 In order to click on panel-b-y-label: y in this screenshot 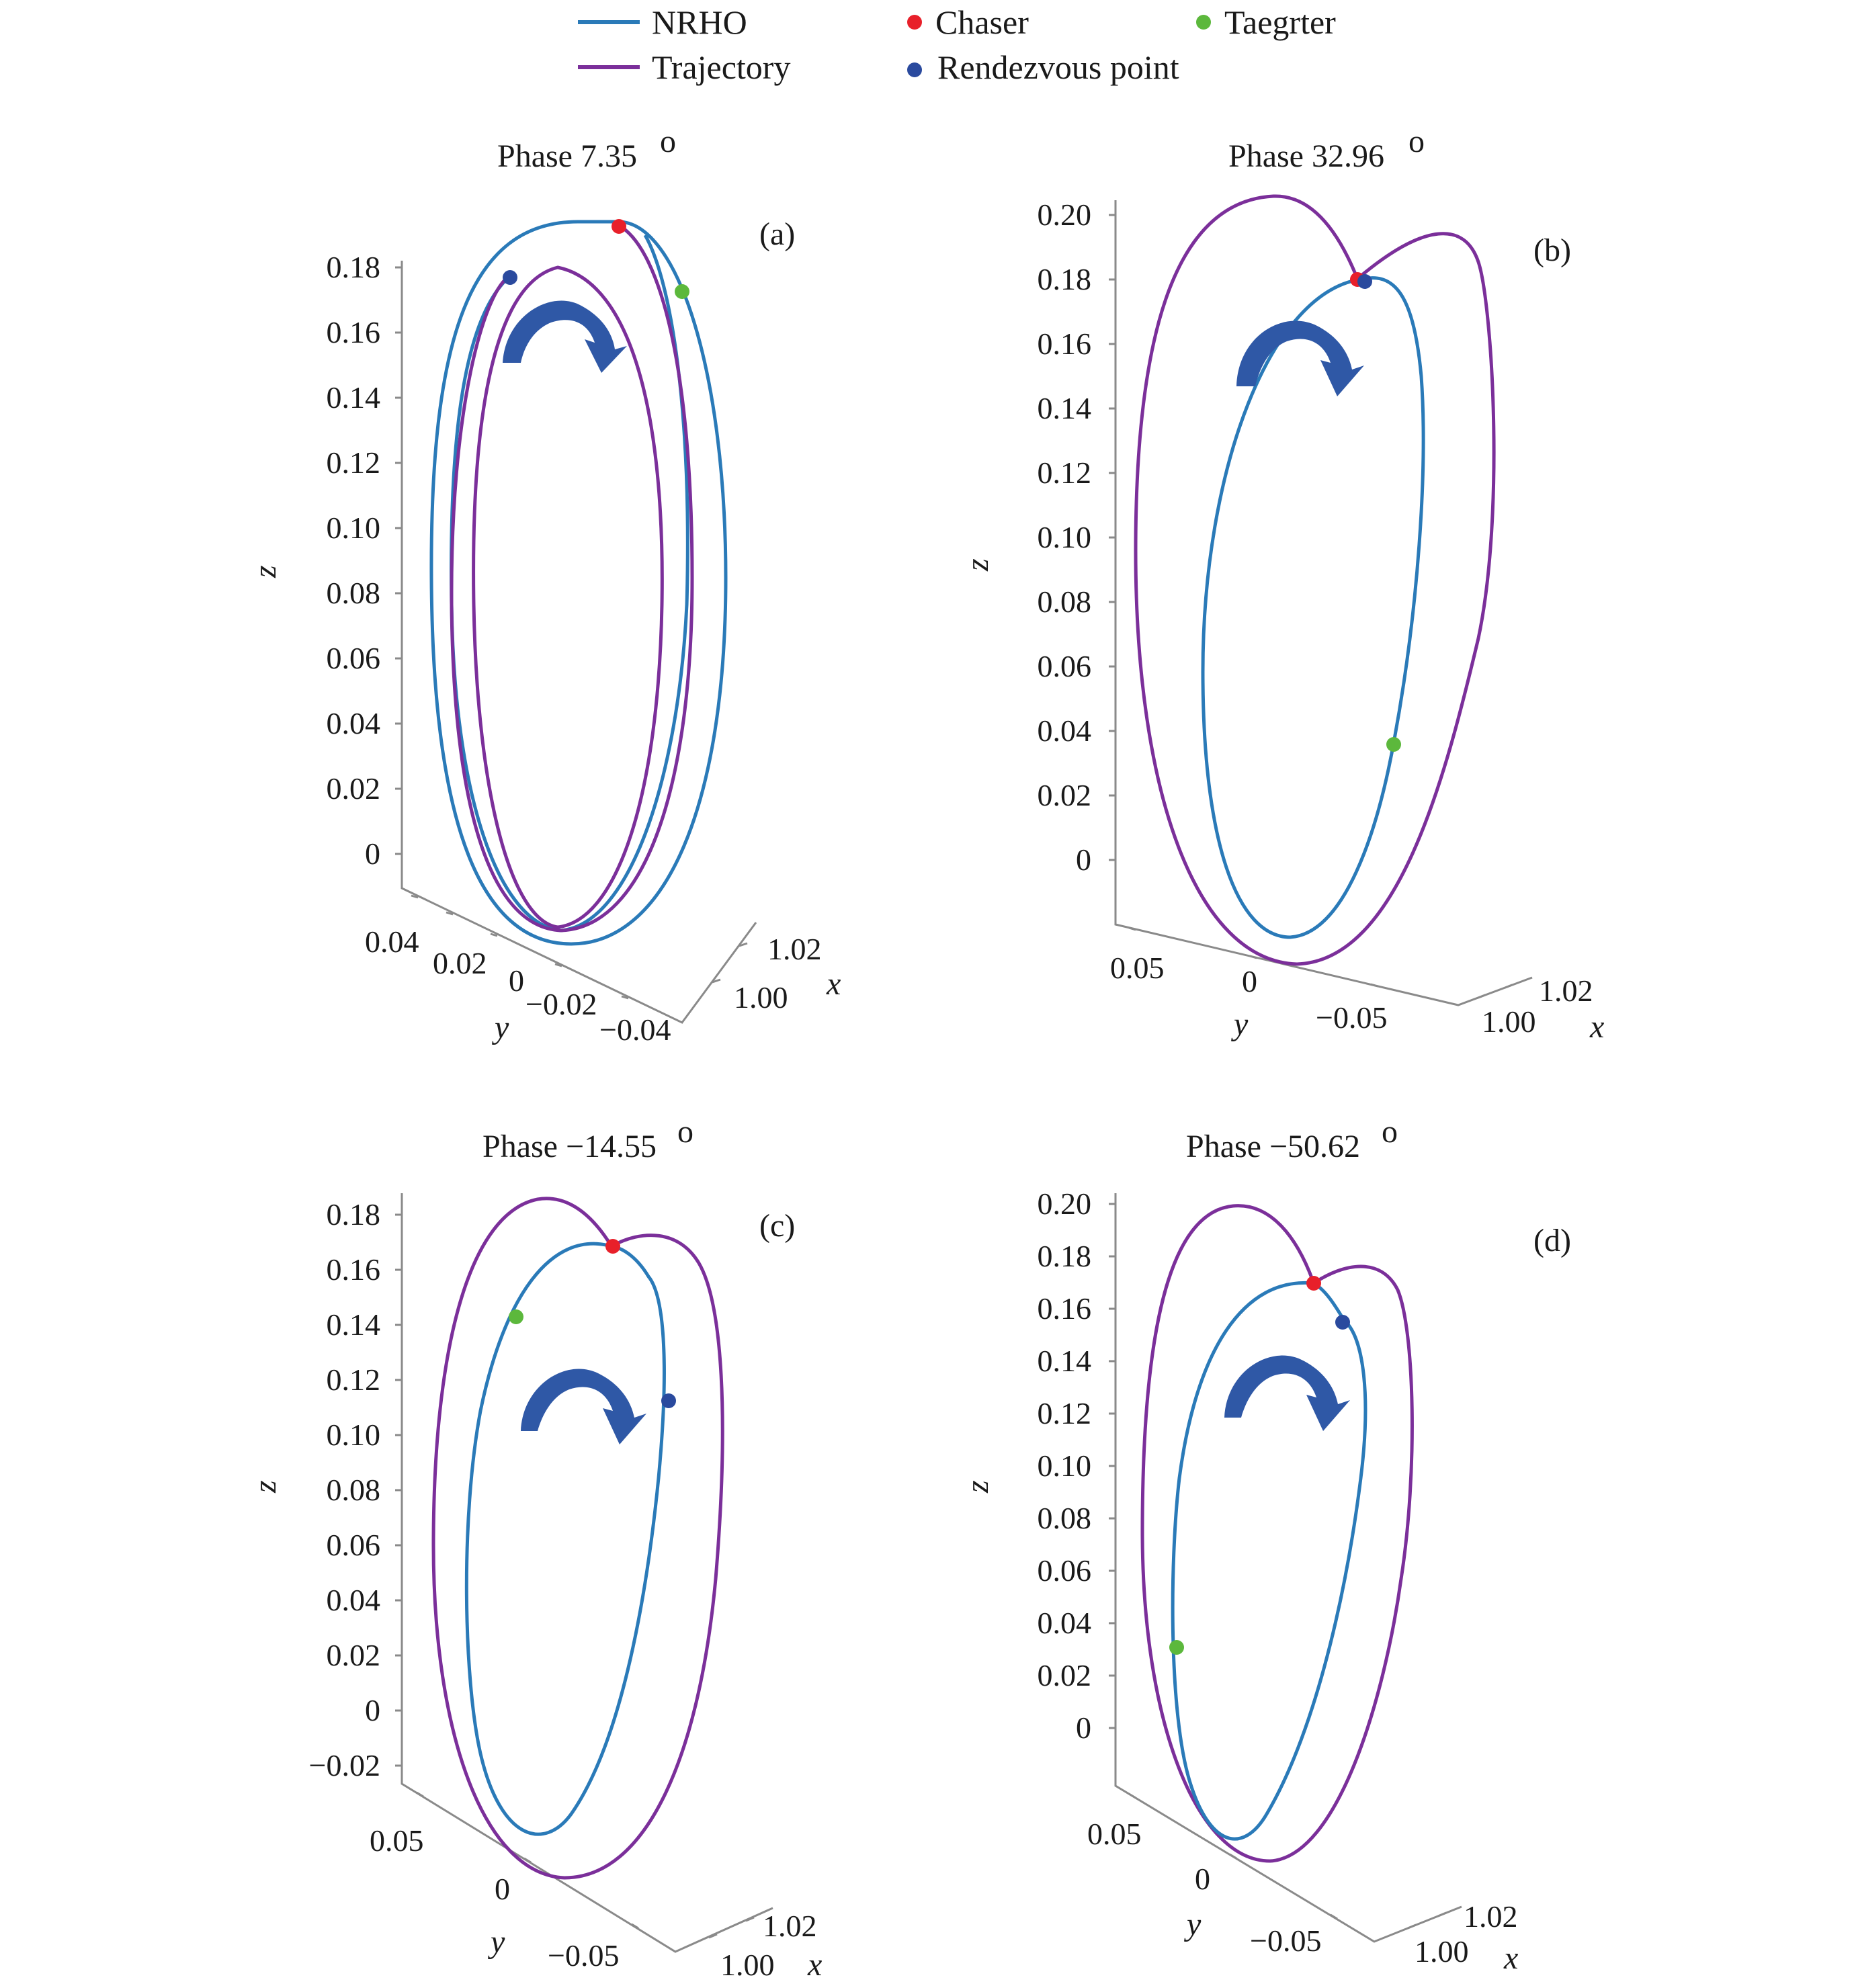, I will do `click(1239, 1024)`.